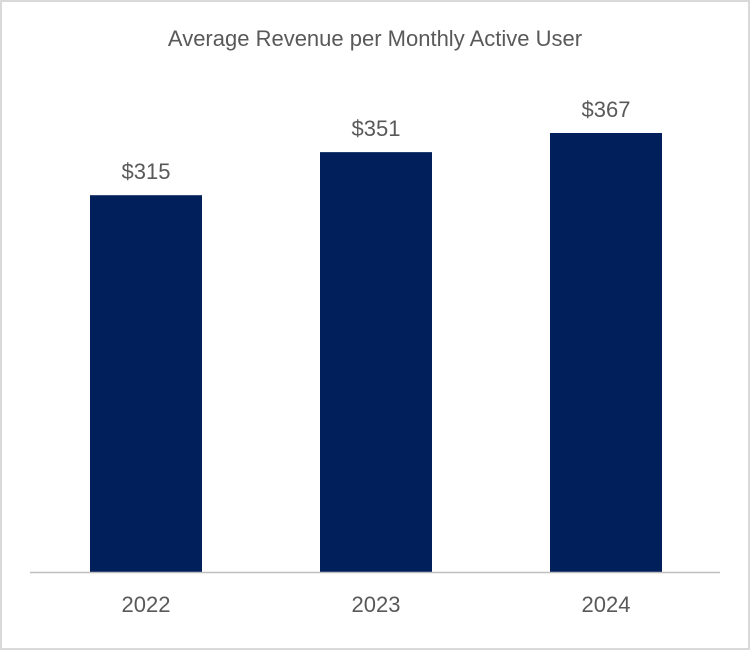 This screenshot has width=750, height=650. What do you see at coordinates (376, 362) in the screenshot?
I see `bar-2023` at bounding box center [376, 362].